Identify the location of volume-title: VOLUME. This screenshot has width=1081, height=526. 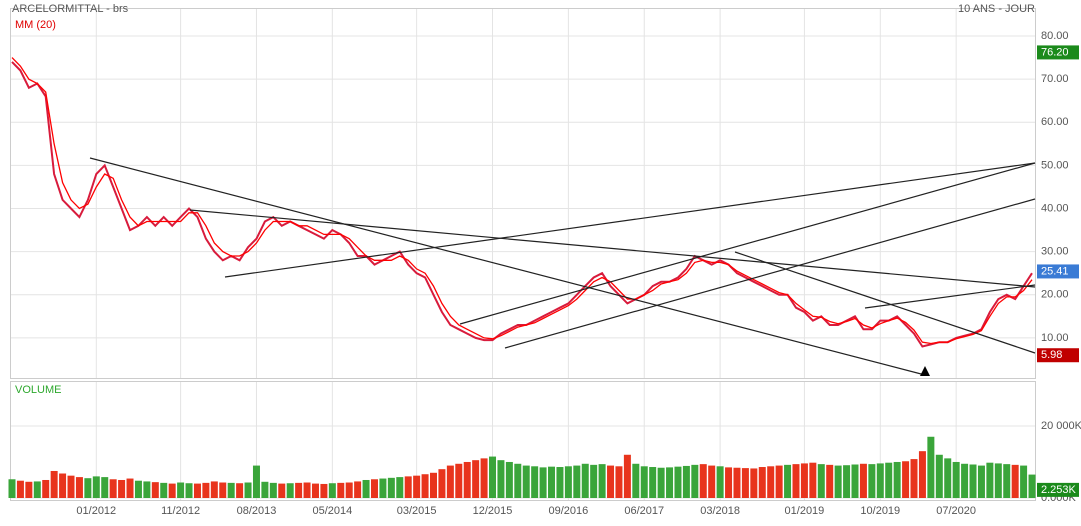
(38, 390).